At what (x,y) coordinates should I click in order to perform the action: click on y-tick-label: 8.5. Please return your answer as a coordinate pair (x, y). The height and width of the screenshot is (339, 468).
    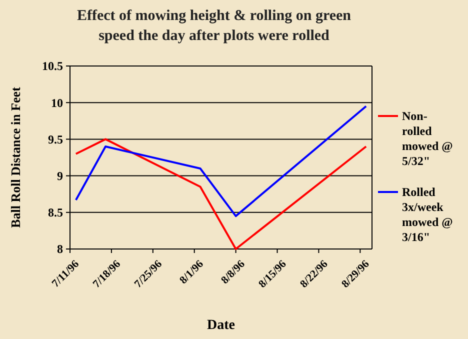
    Looking at the image, I should click on (55, 213).